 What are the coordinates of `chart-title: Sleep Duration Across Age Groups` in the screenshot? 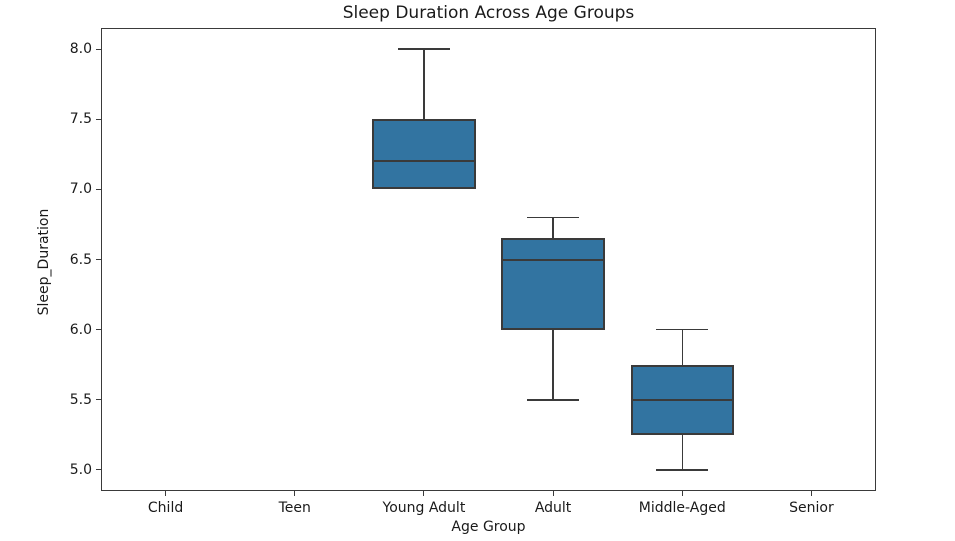 It's located at (488, 13).